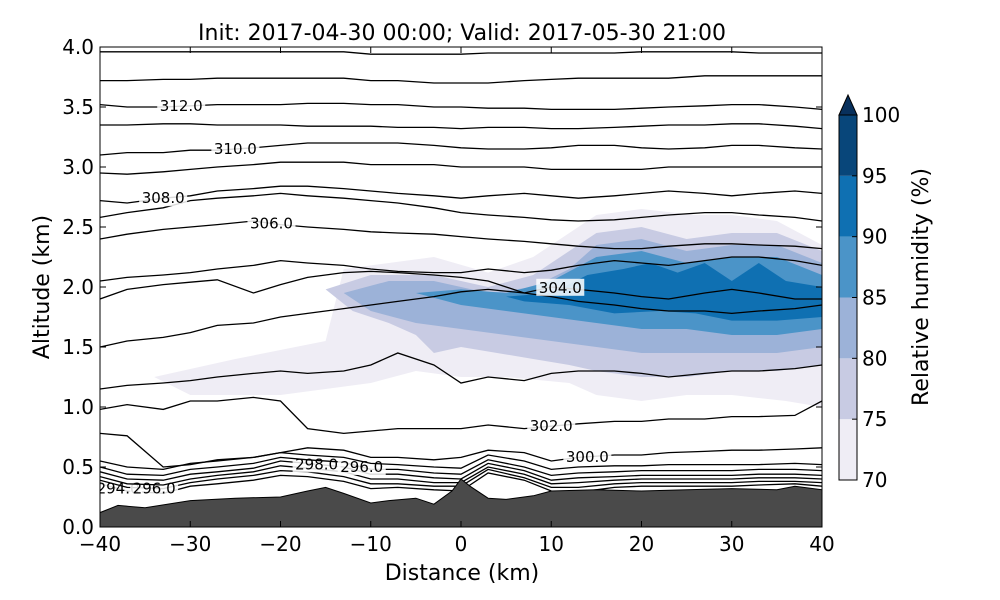 The height and width of the screenshot is (600, 1000). What do you see at coordinates (78, 527) in the screenshot?
I see `y-tick-label: 0.0` at bounding box center [78, 527].